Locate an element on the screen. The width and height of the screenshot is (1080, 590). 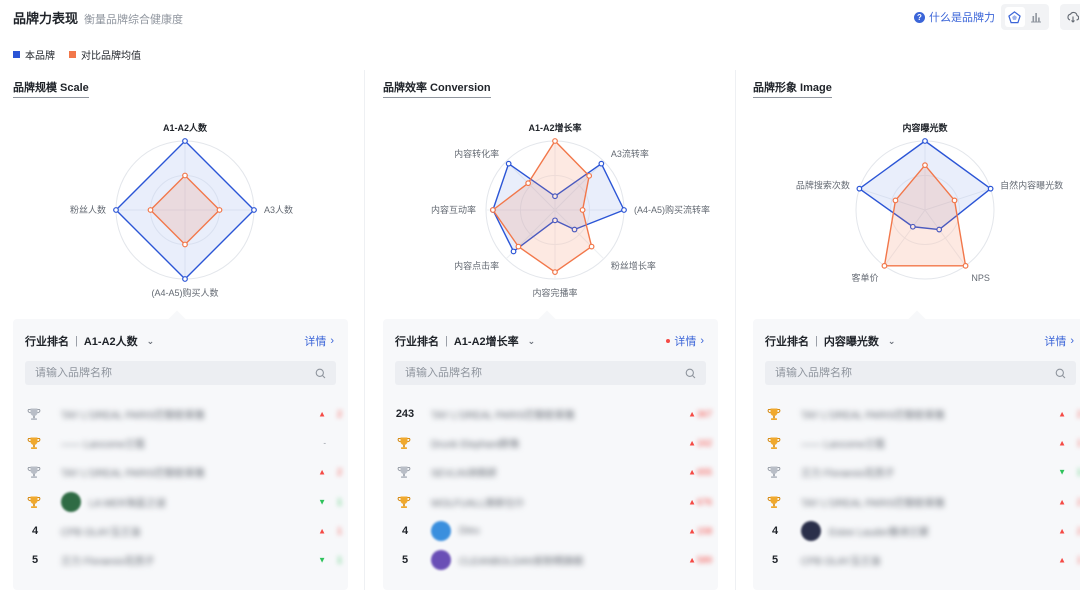
radar-spoke is located at coordinates (579, 185).